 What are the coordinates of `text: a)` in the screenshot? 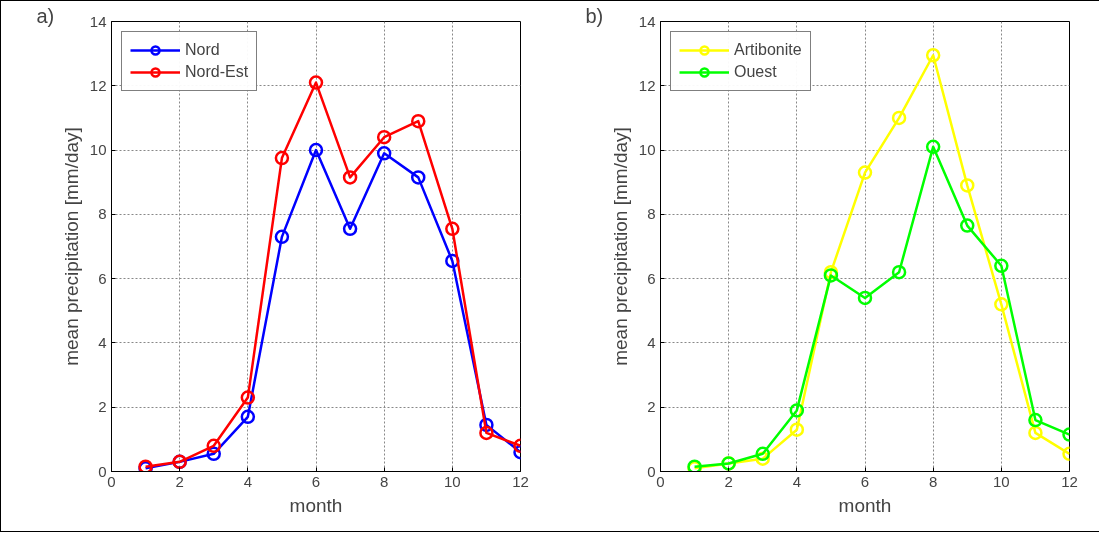 It's located at (45, 15).